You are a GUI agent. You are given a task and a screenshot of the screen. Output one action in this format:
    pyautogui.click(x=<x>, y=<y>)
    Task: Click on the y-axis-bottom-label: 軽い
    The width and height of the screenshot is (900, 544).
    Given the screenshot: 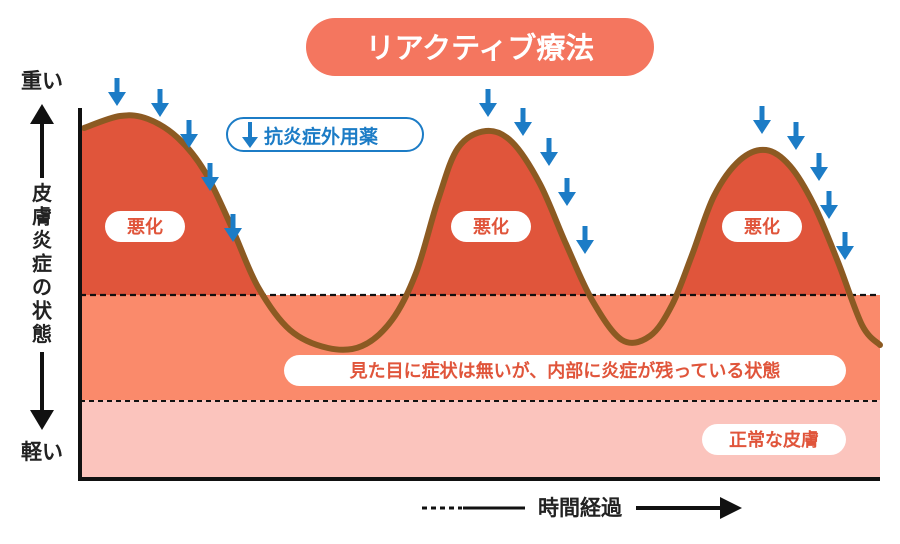 What is the action you would take?
    pyautogui.click(x=42, y=452)
    